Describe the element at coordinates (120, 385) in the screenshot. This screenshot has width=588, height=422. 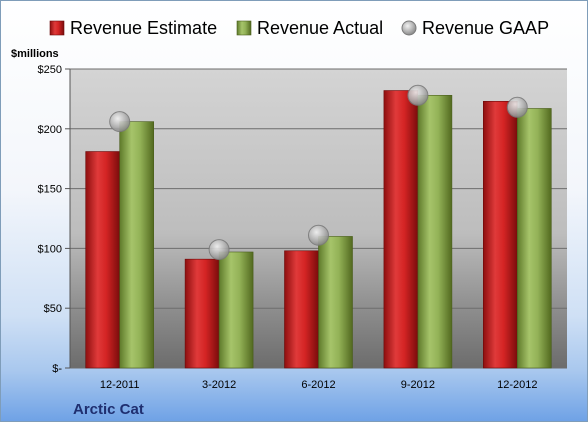
I see `x-tick-label: 12-2011` at that location.